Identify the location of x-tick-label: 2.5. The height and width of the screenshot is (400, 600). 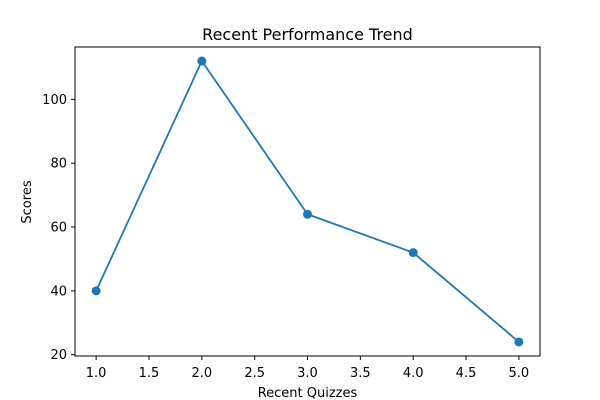
(254, 373).